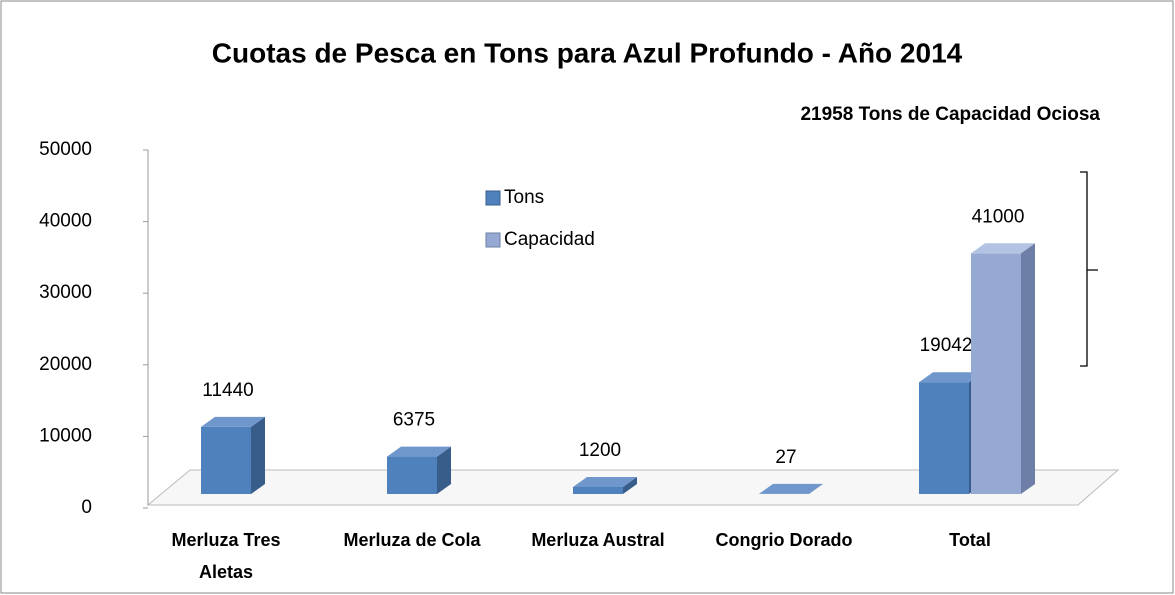  I want to click on annotation: 21958 Tons de Capacidad Ociosa, so click(950, 114).